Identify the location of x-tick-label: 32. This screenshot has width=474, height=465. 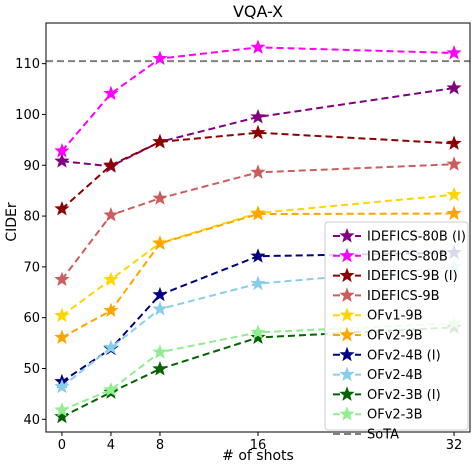
(454, 445).